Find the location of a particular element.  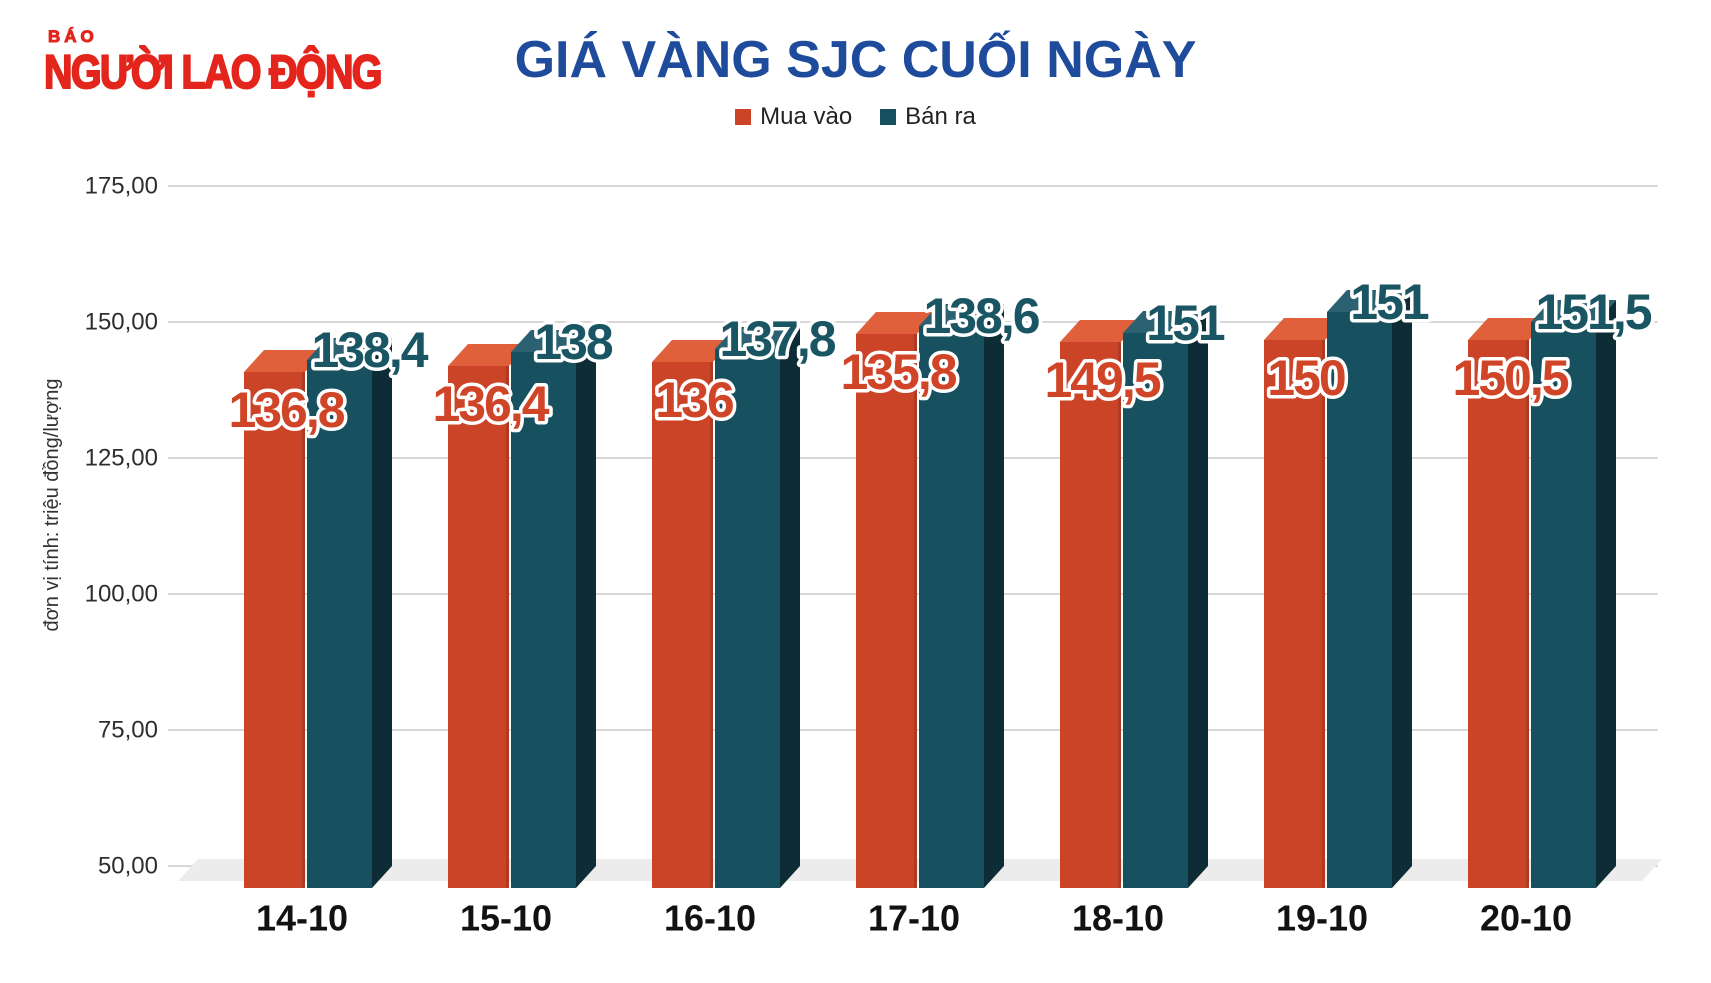

bar-value-label-buy: 149,5 is located at coordinates (1102, 380).